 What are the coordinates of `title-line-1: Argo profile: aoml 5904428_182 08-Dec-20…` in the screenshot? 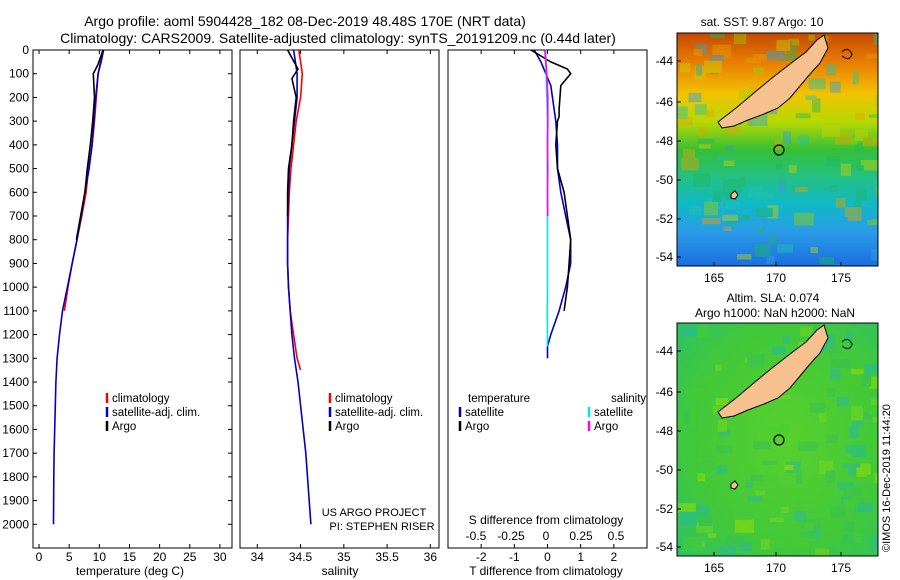 It's located at (305, 21).